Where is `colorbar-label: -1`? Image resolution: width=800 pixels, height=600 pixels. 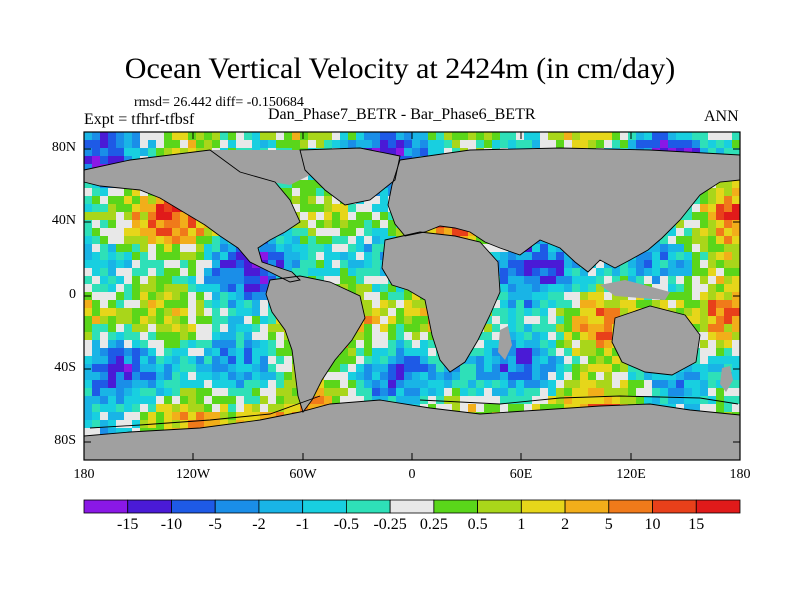
colorbar-label: -1 is located at coordinates (302, 524).